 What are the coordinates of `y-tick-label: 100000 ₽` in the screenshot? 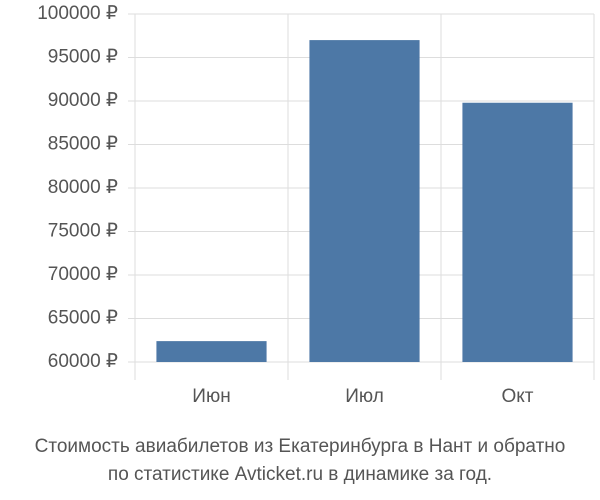 It's located at (77, 13).